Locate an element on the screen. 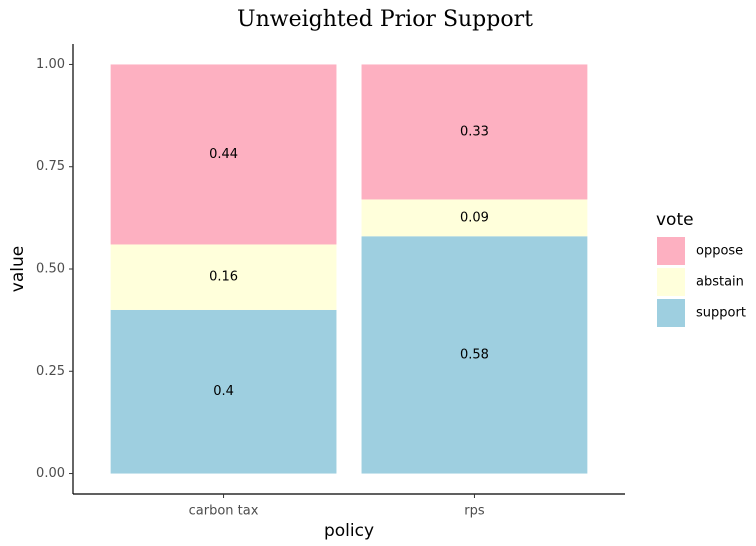  y-tick-label: 0.00 is located at coordinates (50, 473).